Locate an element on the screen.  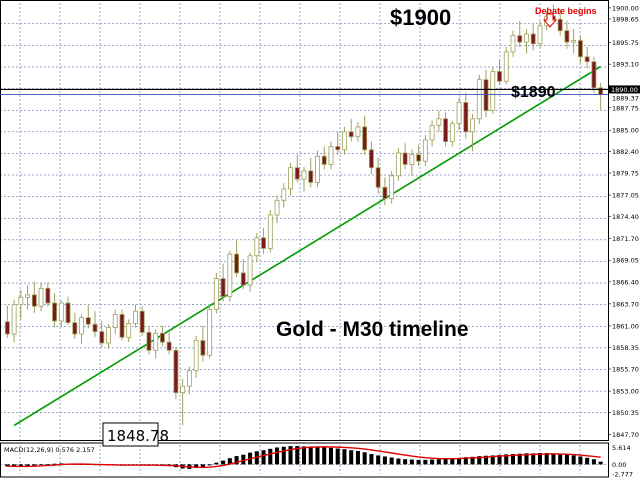
price-tick-label: 1861.00 is located at coordinates (625, 326).